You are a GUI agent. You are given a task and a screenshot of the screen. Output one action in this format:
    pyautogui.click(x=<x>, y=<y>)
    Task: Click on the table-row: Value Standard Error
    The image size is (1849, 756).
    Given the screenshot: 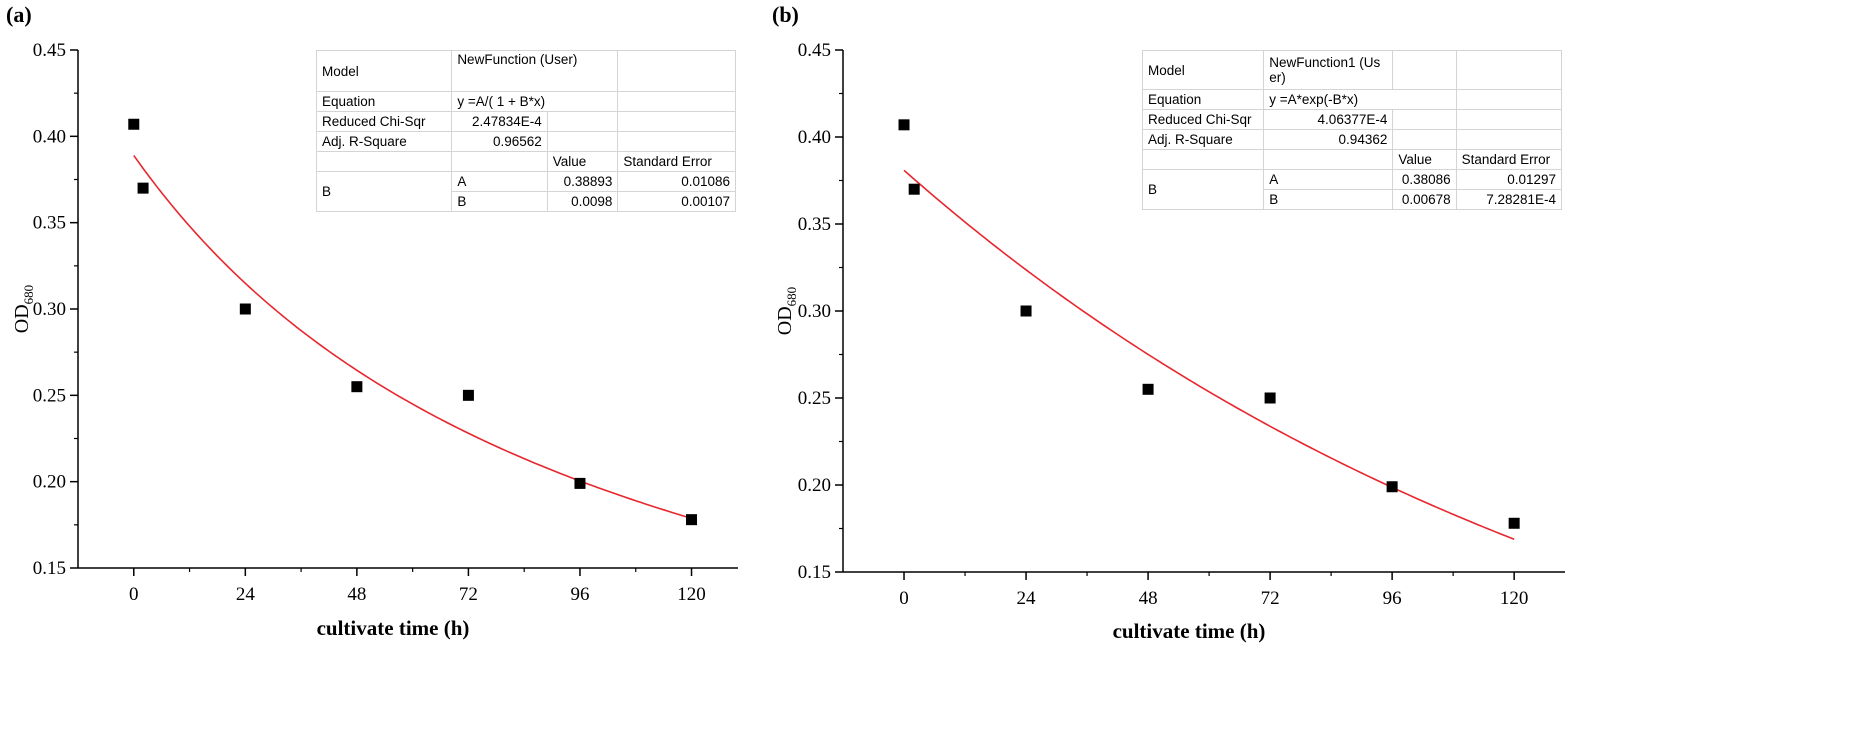 What is the action you would take?
    pyautogui.click(x=1352, y=159)
    